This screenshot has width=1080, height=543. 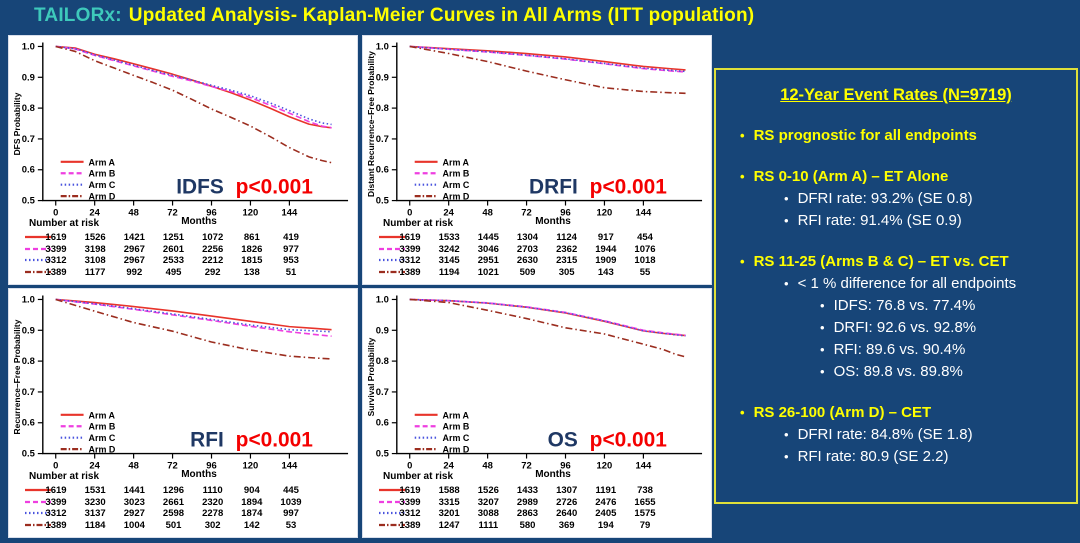 What do you see at coordinates (173, 249) in the screenshot?
I see `risk-count: 2601` at bounding box center [173, 249].